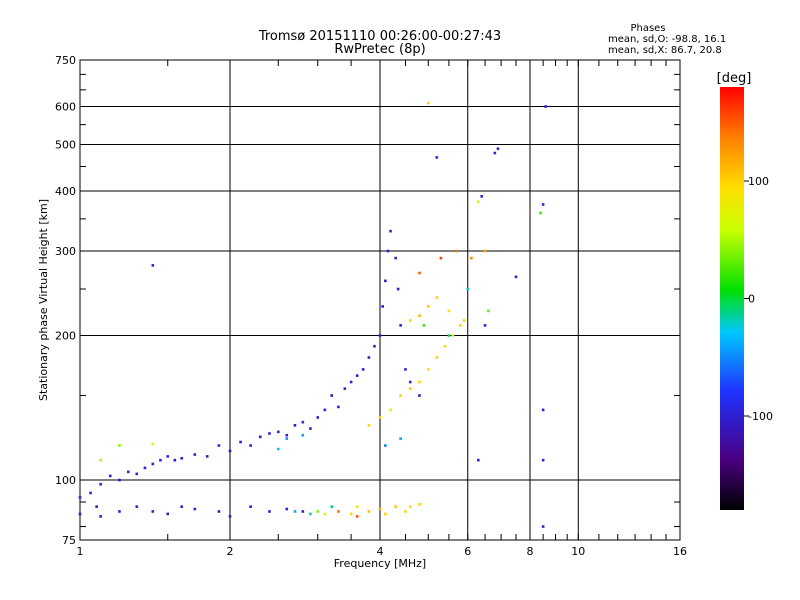 This screenshot has width=800, height=600. Describe the element at coordinates (647, 28) in the screenshot. I see `stats-heading: Phases` at that location.